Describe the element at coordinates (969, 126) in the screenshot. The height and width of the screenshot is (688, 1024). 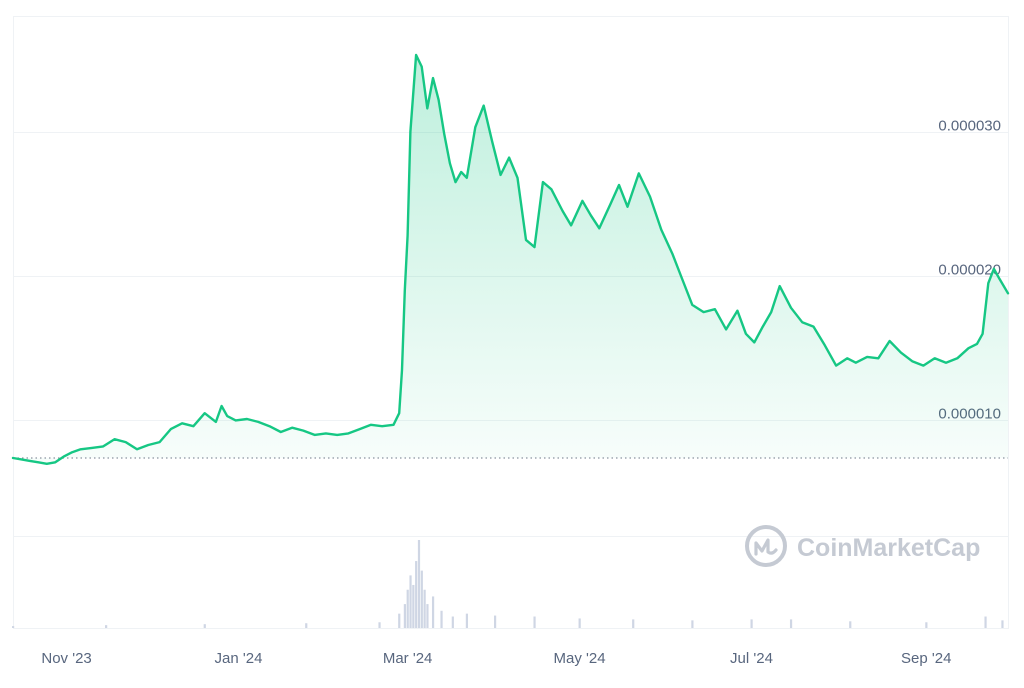
I see `y-tick-label: 0.000030` at that location.